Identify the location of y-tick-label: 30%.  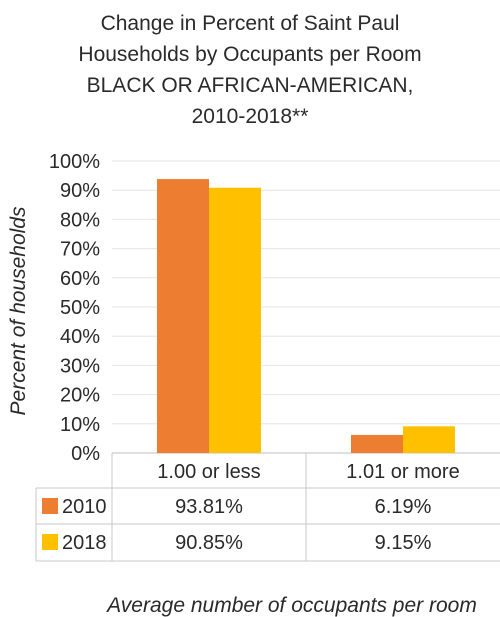
(80, 366).